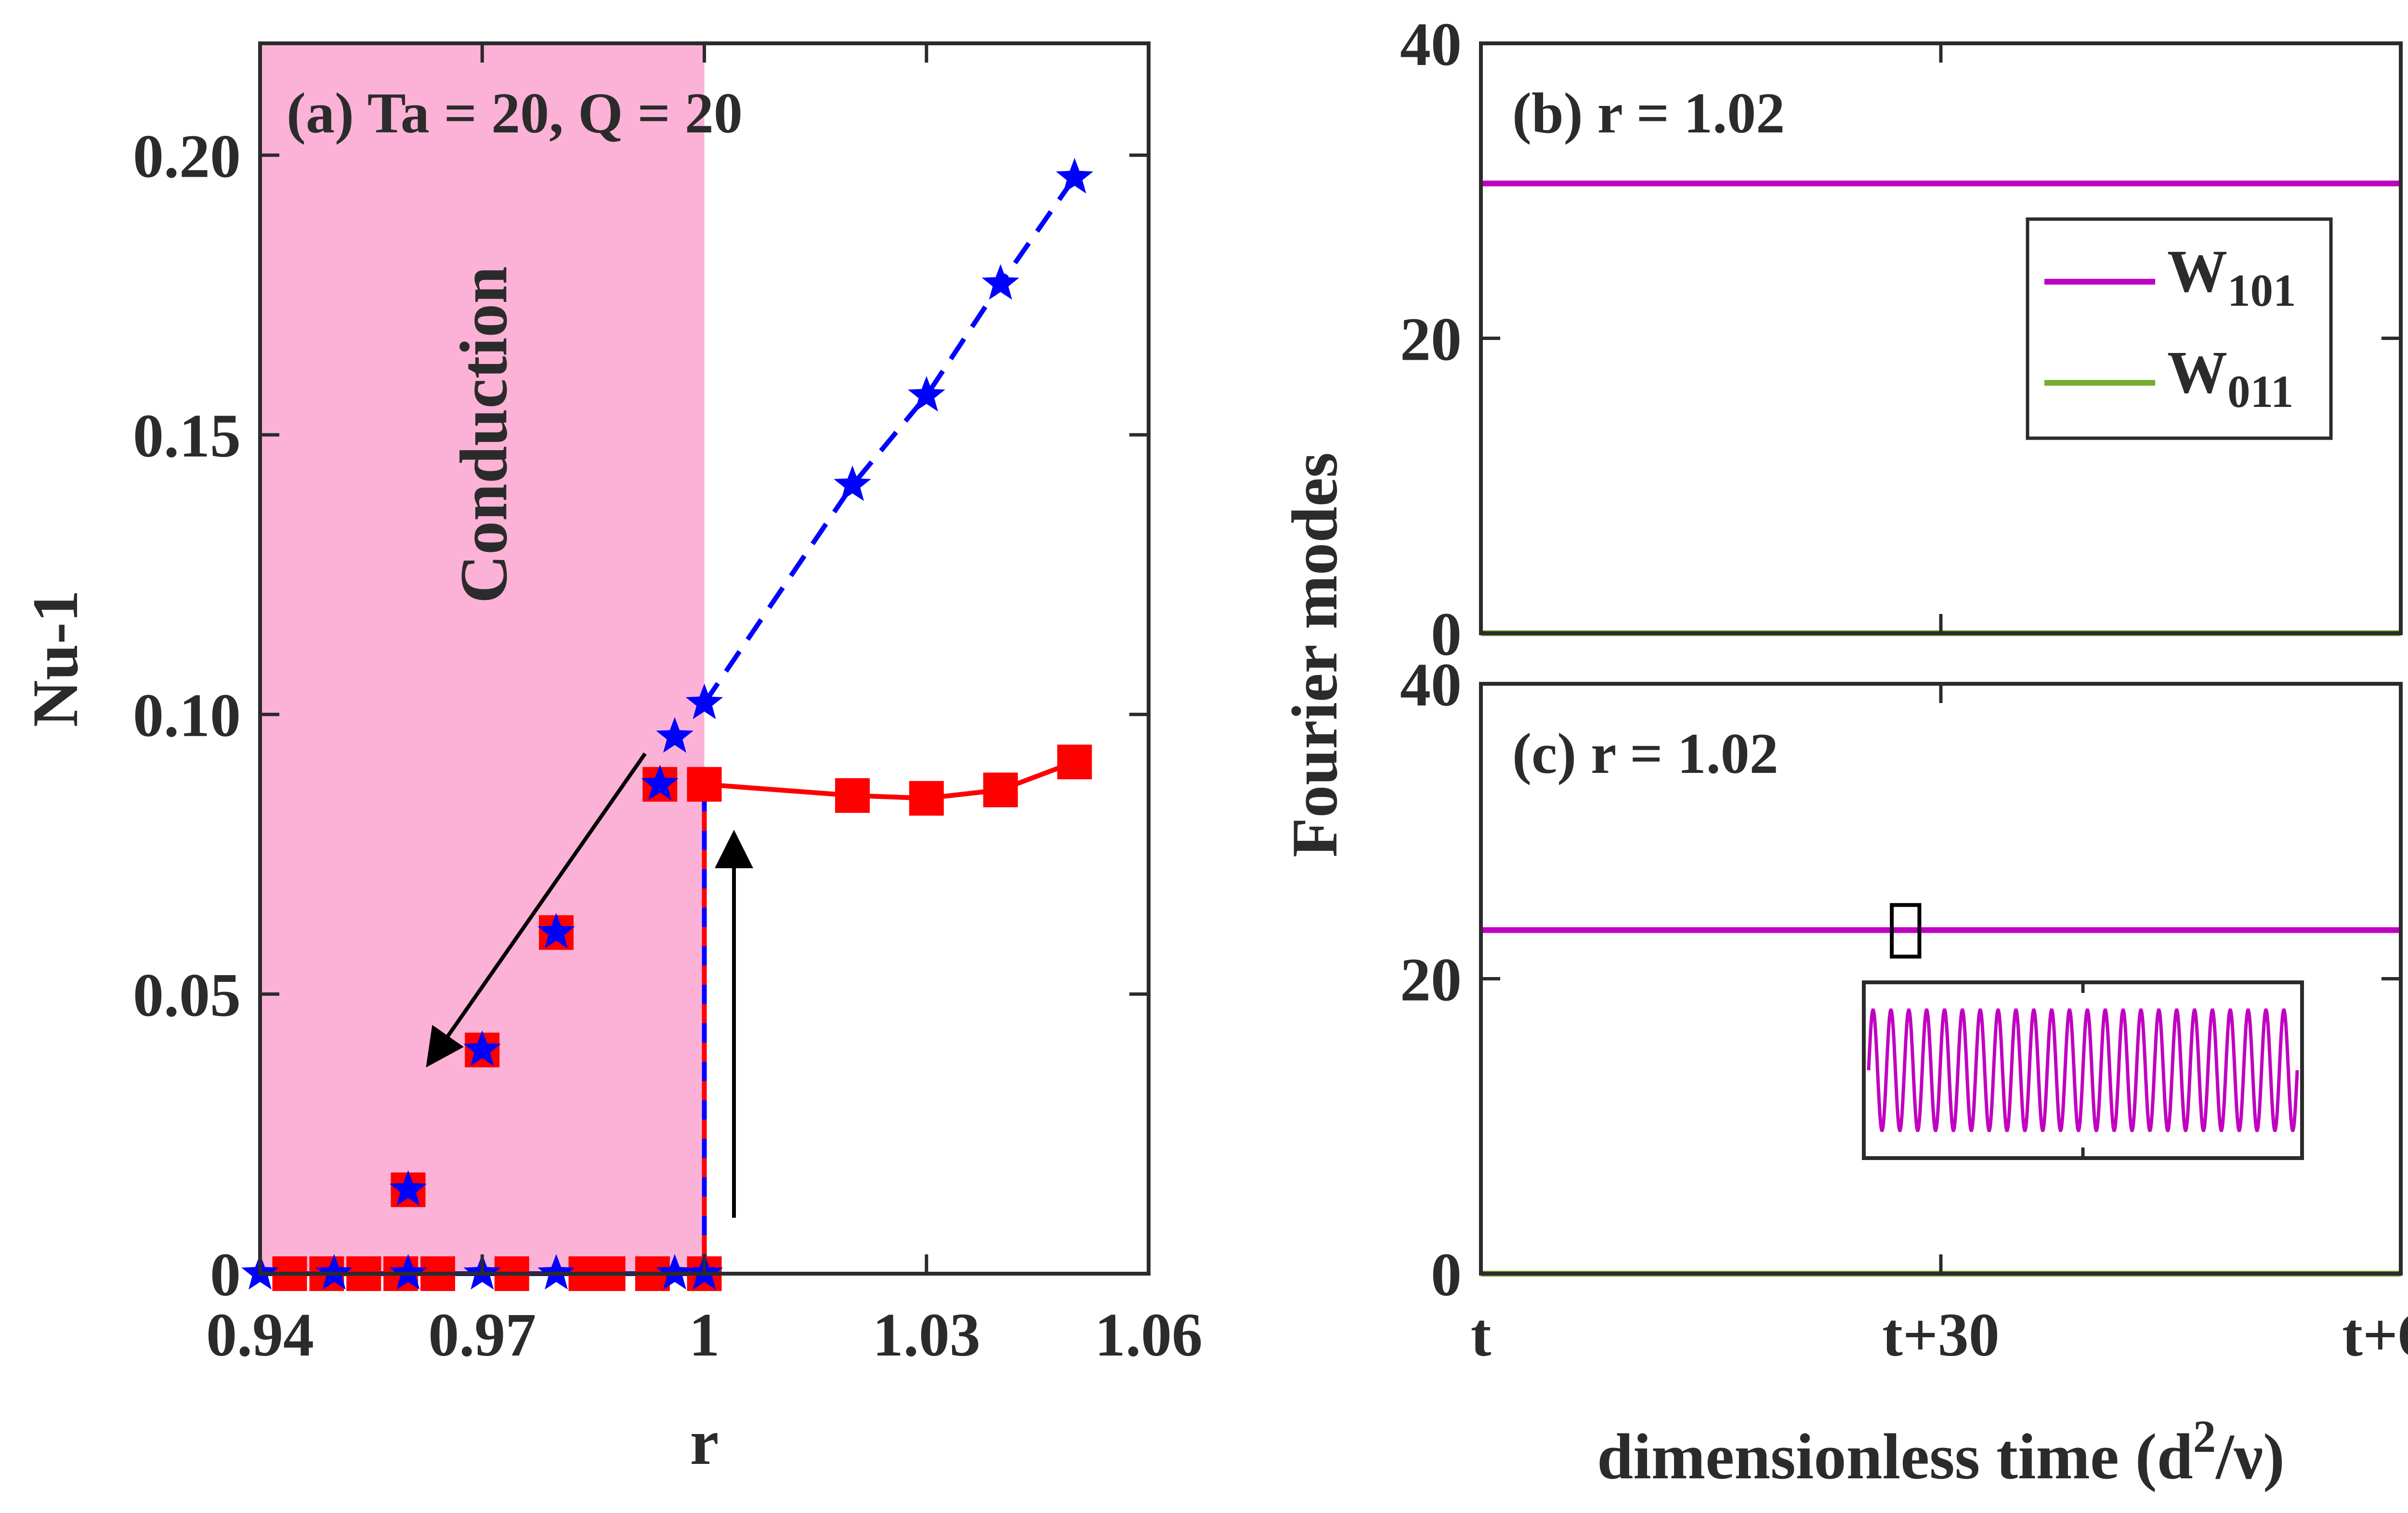 The width and height of the screenshot is (2408, 1513). Describe the element at coordinates (187, 156) in the screenshot. I see `y-tick-label: 0.20` at that location.